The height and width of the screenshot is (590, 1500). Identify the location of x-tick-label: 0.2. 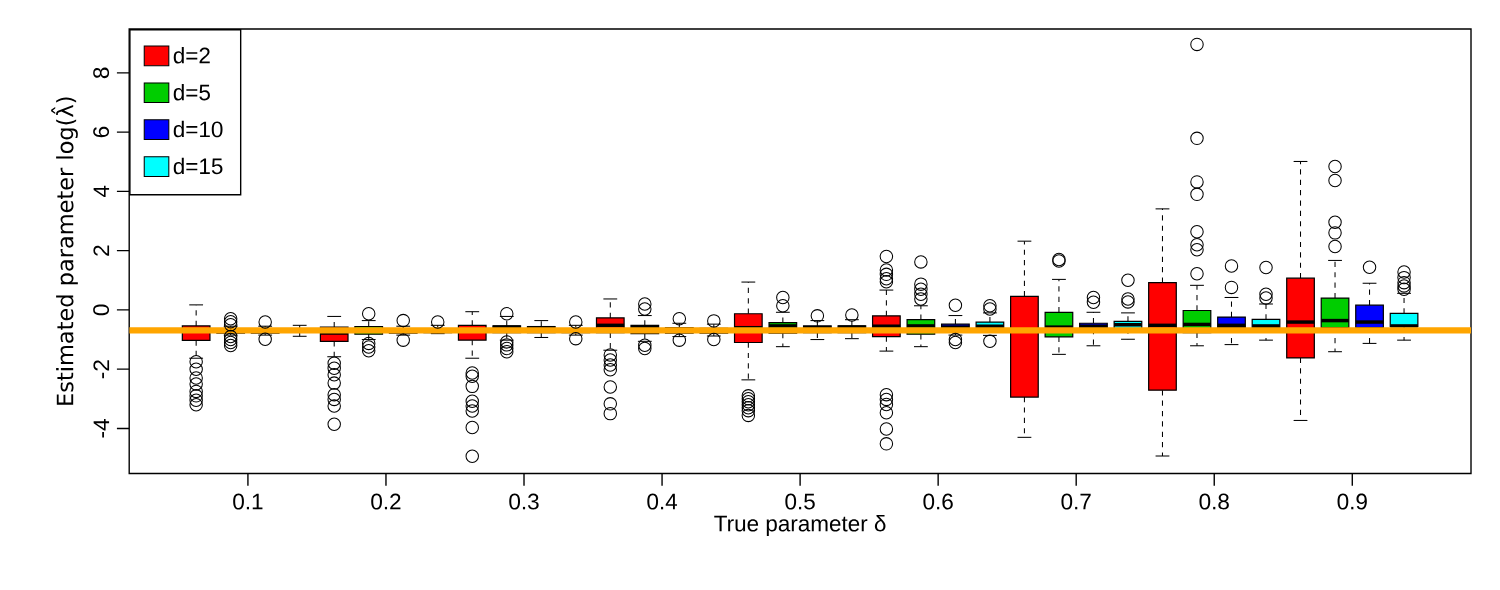
(386, 501).